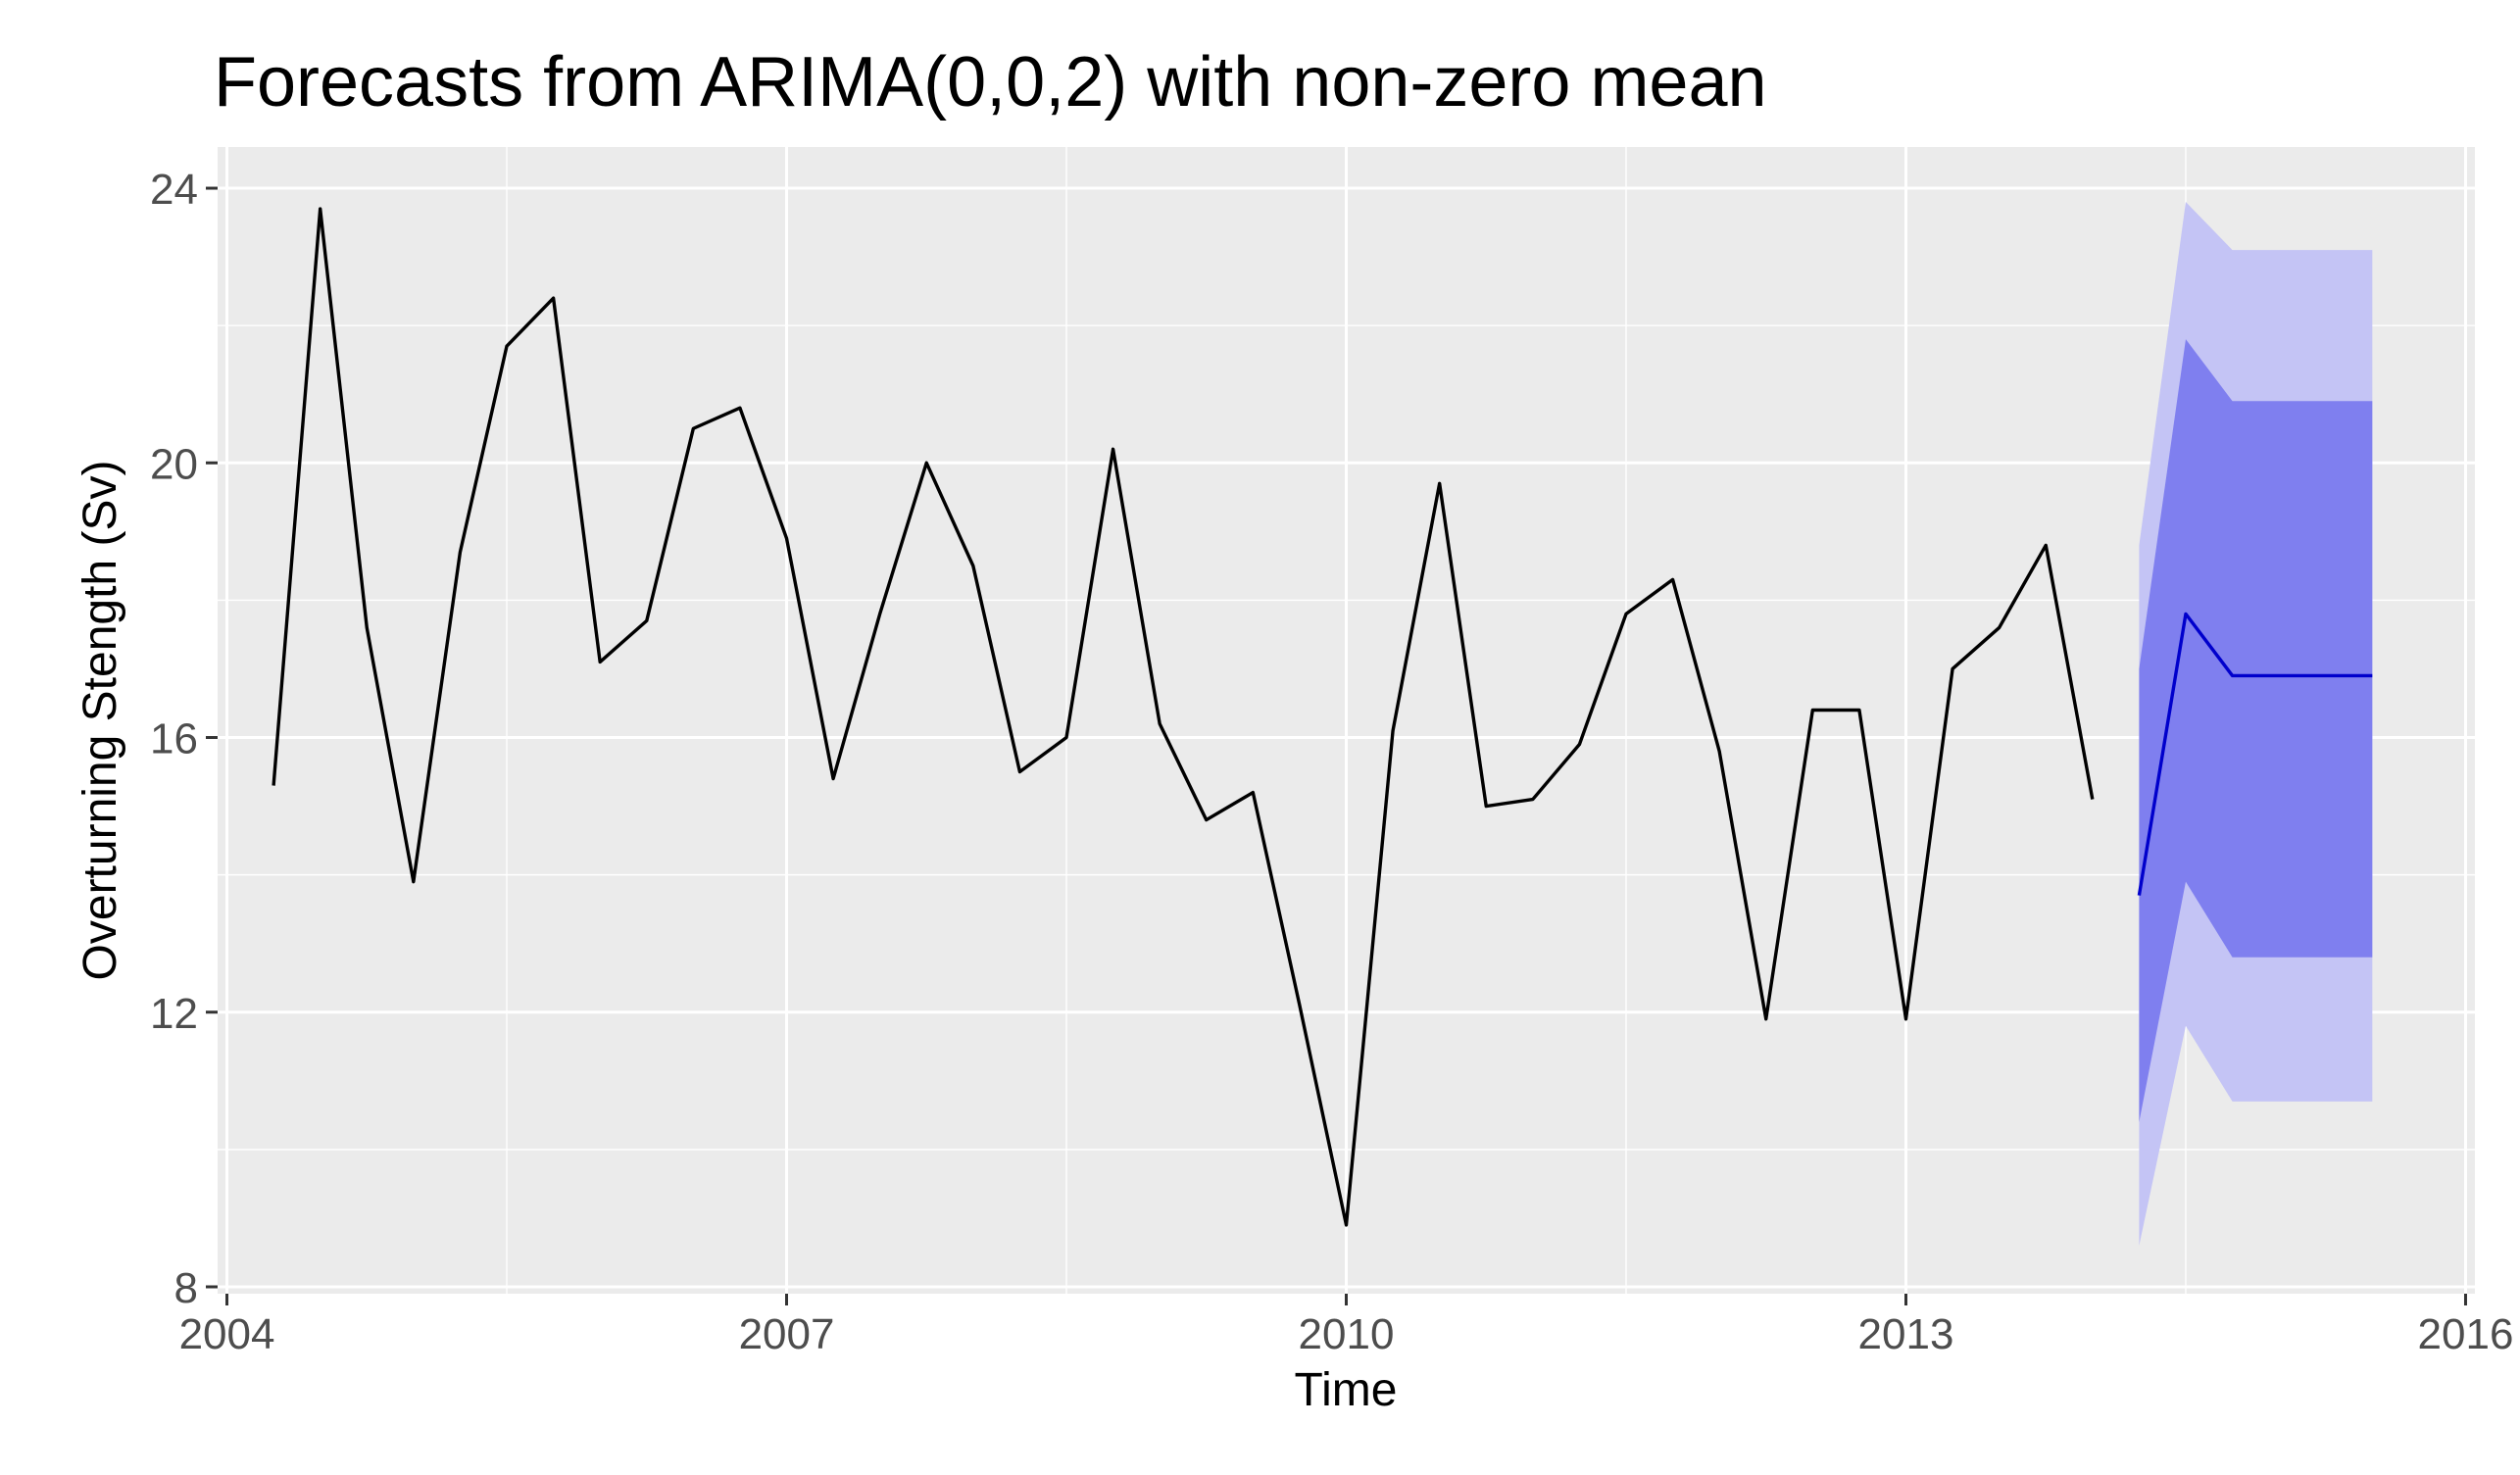 The image size is (2520, 1475). What do you see at coordinates (174, 190) in the screenshot?
I see `y-tick-label: 24` at bounding box center [174, 190].